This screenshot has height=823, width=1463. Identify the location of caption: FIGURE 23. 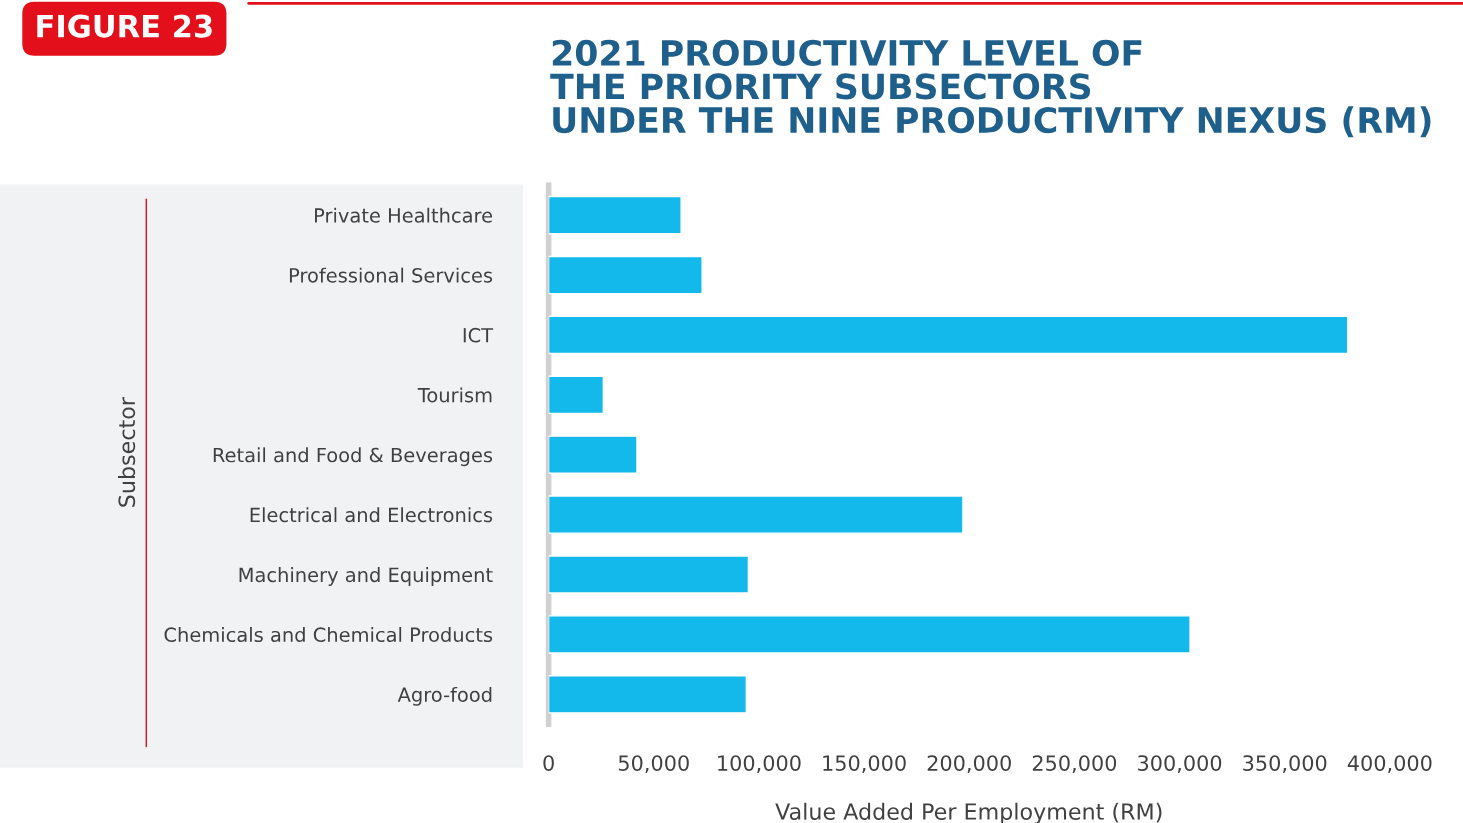
(124, 26).